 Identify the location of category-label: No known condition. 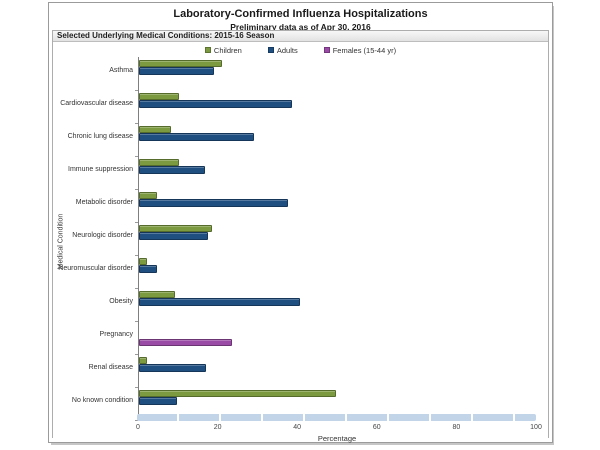
(102, 400).